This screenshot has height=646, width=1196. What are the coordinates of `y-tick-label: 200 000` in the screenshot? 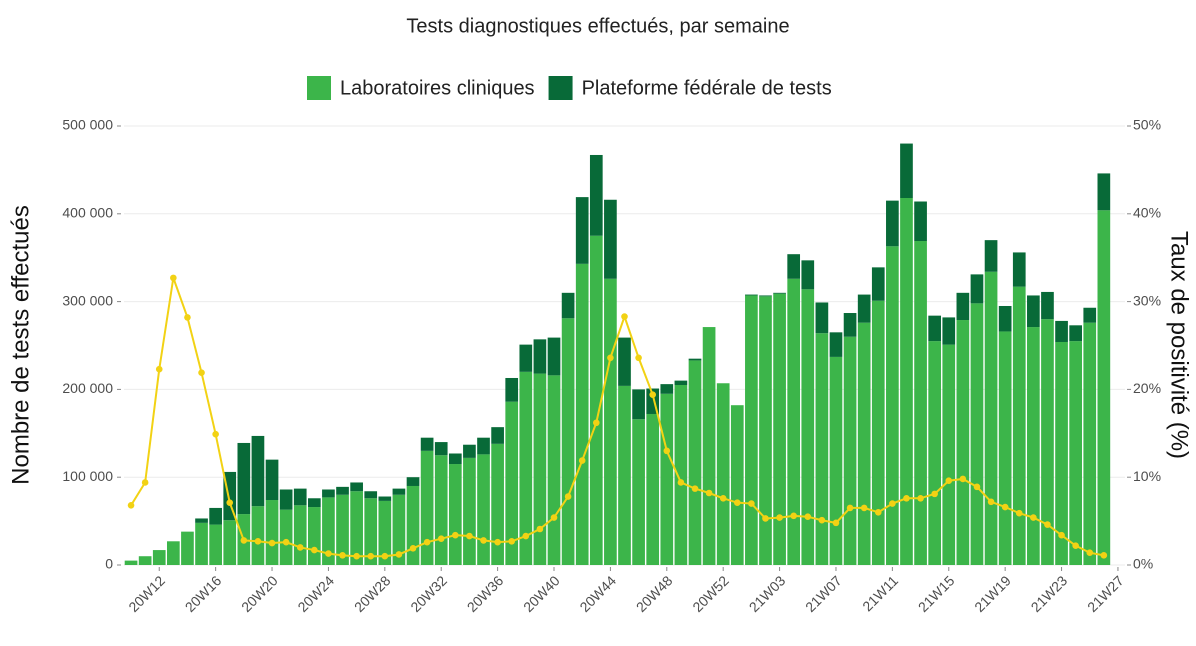 It's located at (87, 388).